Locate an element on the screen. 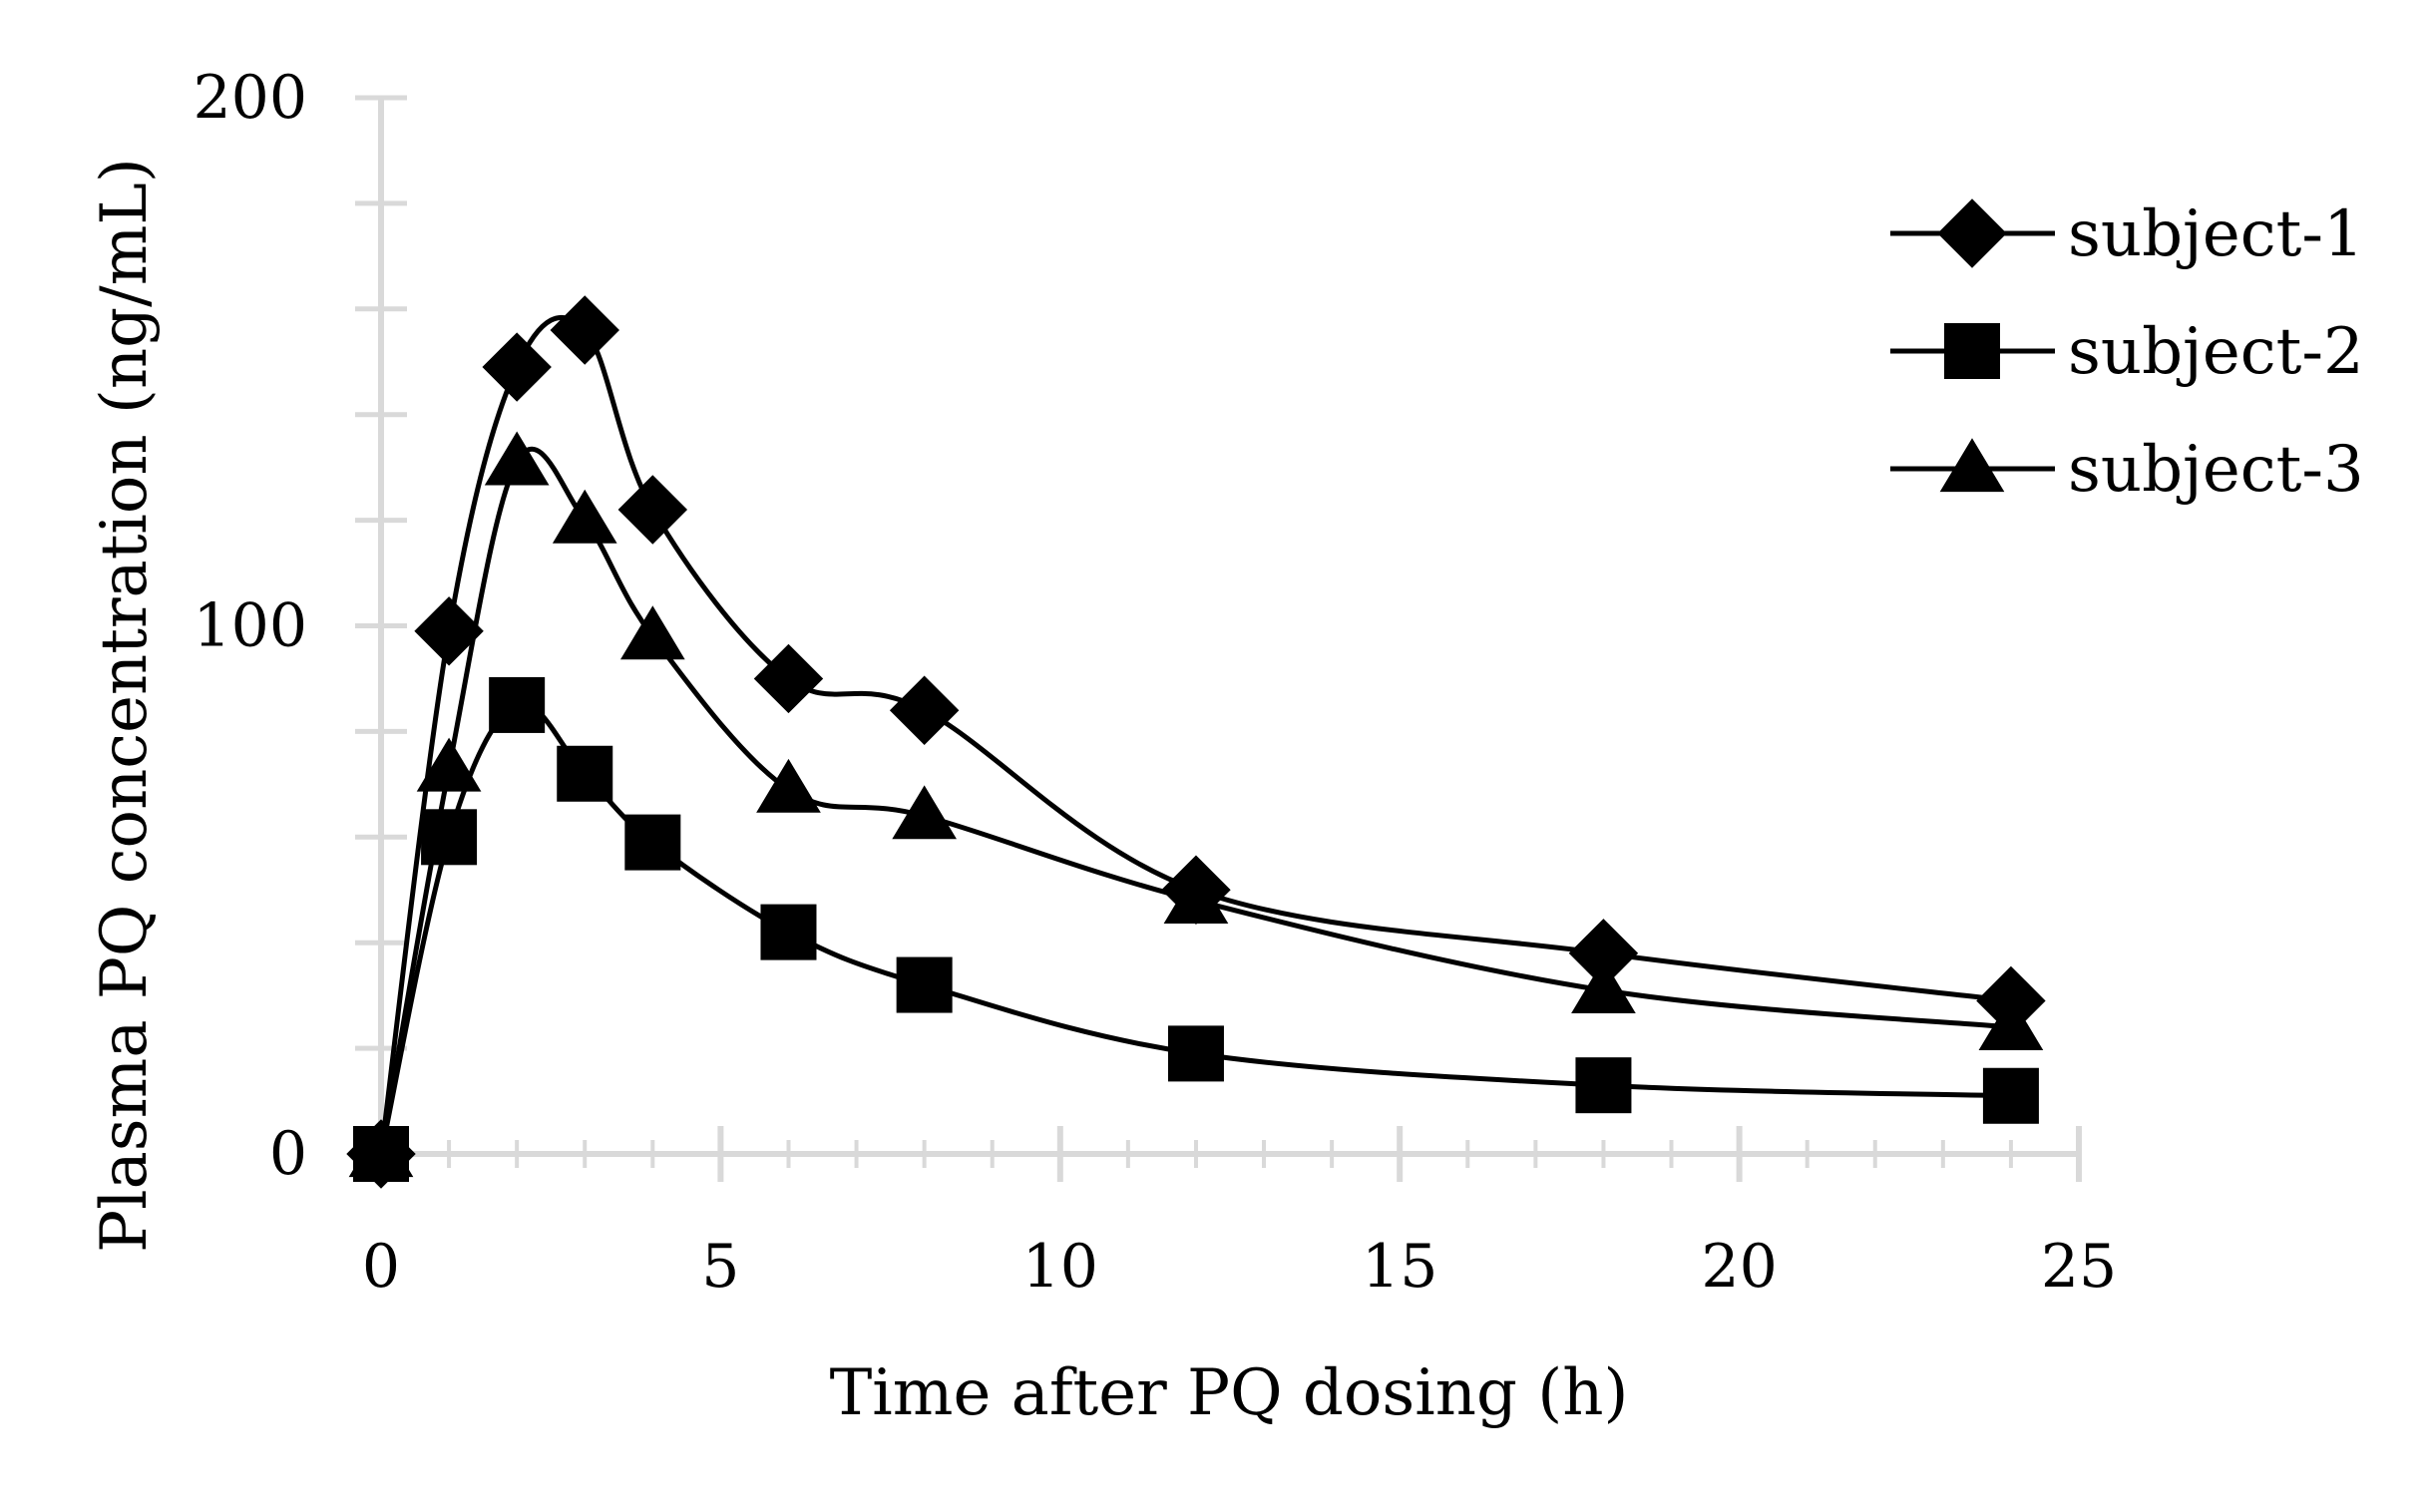 The image size is (2427, 1512). legend-label: subject-2 is located at coordinates (2216, 352).